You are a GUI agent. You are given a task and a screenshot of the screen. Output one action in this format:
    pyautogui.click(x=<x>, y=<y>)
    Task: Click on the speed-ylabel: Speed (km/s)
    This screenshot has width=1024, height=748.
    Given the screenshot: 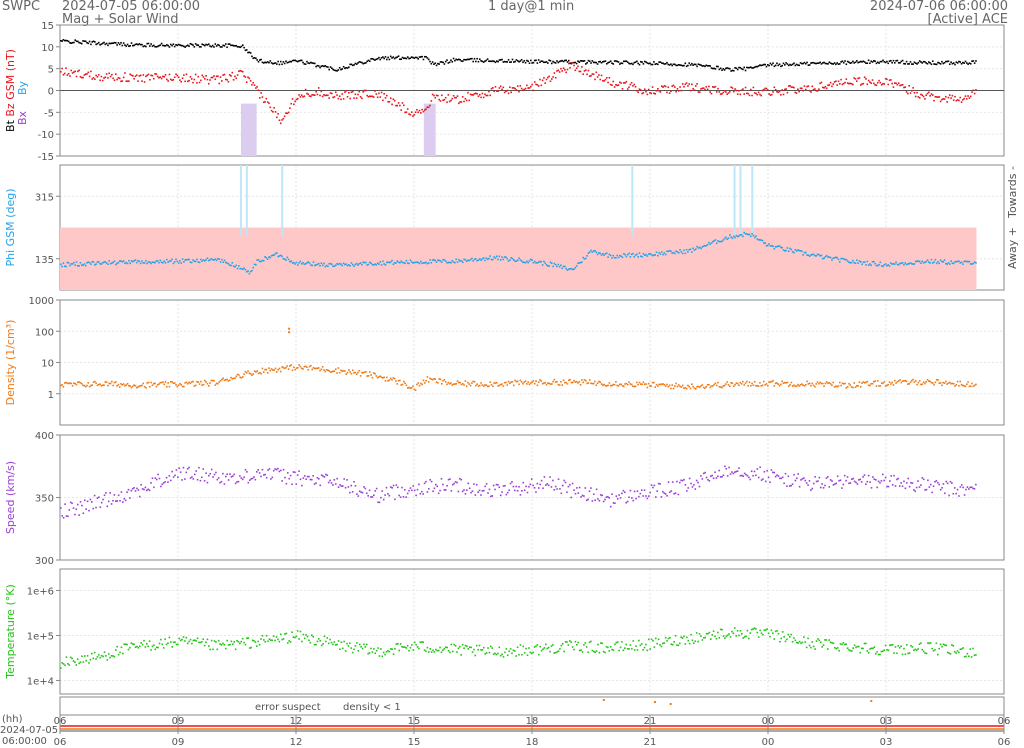 What is the action you would take?
    pyautogui.click(x=10, y=497)
    